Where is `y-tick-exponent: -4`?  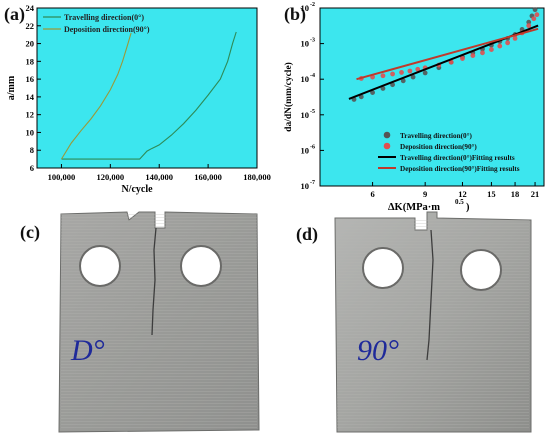
y-tick-exponent: -4 is located at coordinates (312, 76).